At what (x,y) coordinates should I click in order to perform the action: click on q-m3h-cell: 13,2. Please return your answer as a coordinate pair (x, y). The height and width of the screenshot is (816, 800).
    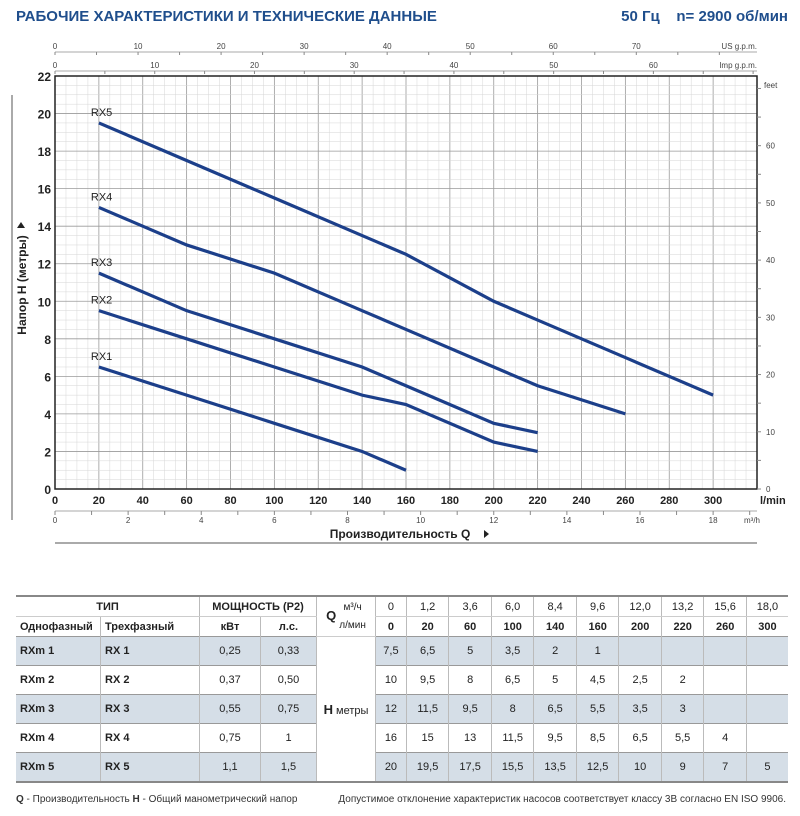
    Looking at the image, I should click on (682, 606).